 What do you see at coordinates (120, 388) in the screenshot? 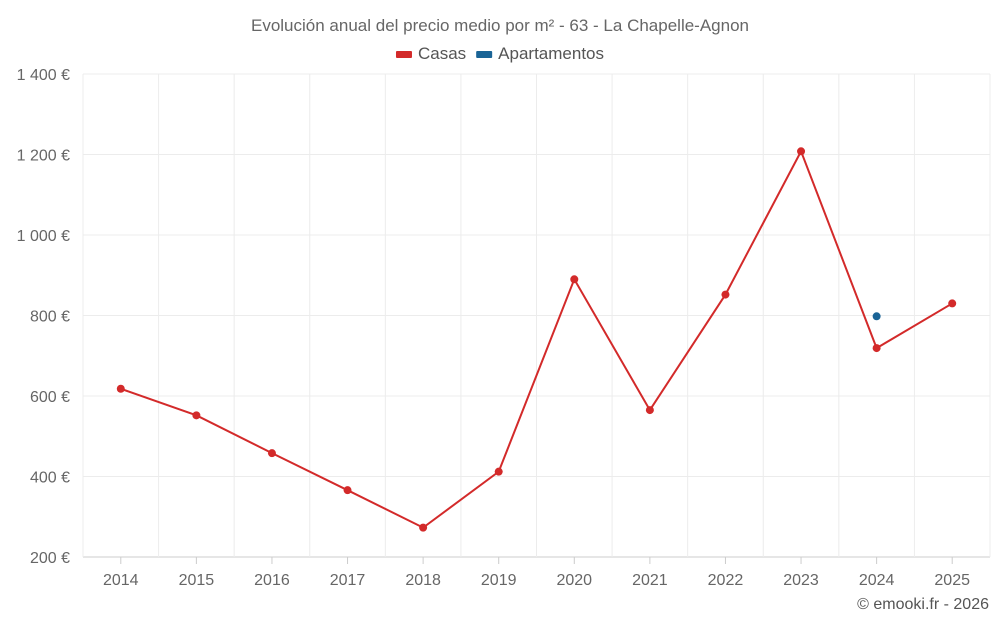
I see `data-point-casas-2014` at bounding box center [120, 388].